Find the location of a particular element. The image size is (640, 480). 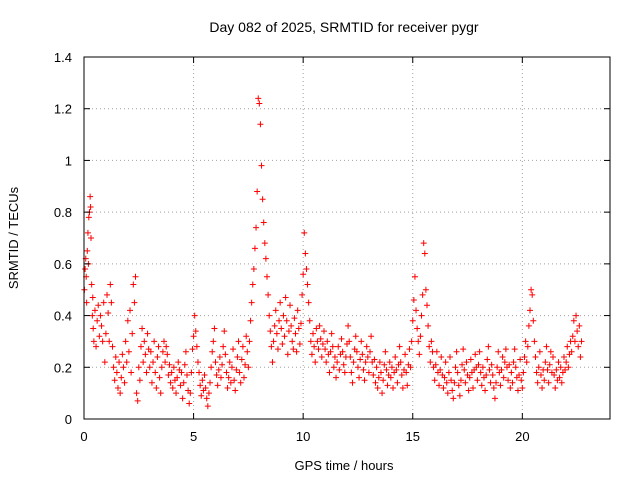

x-tick-label: 0 is located at coordinates (83, 436).